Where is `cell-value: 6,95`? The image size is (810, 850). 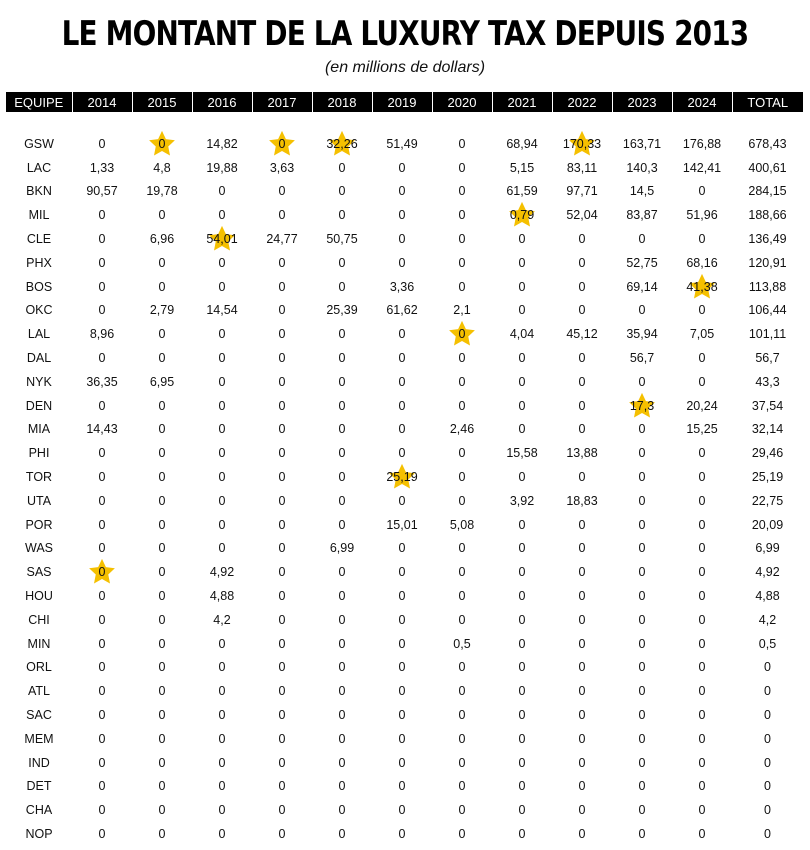 cell-value: 6,95 is located at coordinates (162, 381).